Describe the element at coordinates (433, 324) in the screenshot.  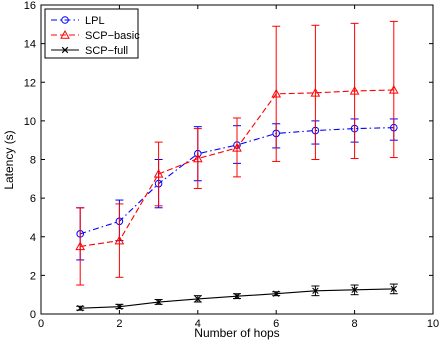
I see `x-tick-label: 10` at that location.